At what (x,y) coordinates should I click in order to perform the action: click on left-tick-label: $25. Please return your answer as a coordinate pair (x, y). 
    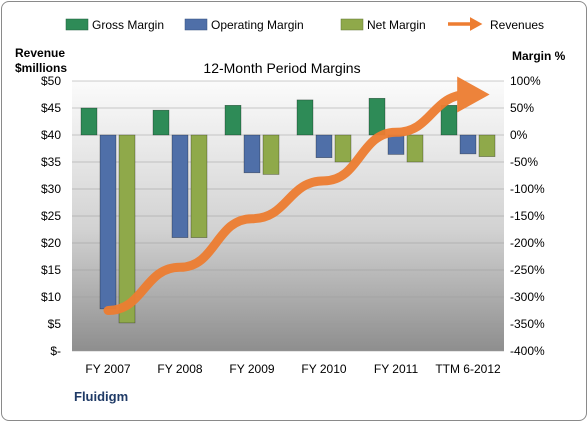
    Looking at the image, I should click on (51, 216).